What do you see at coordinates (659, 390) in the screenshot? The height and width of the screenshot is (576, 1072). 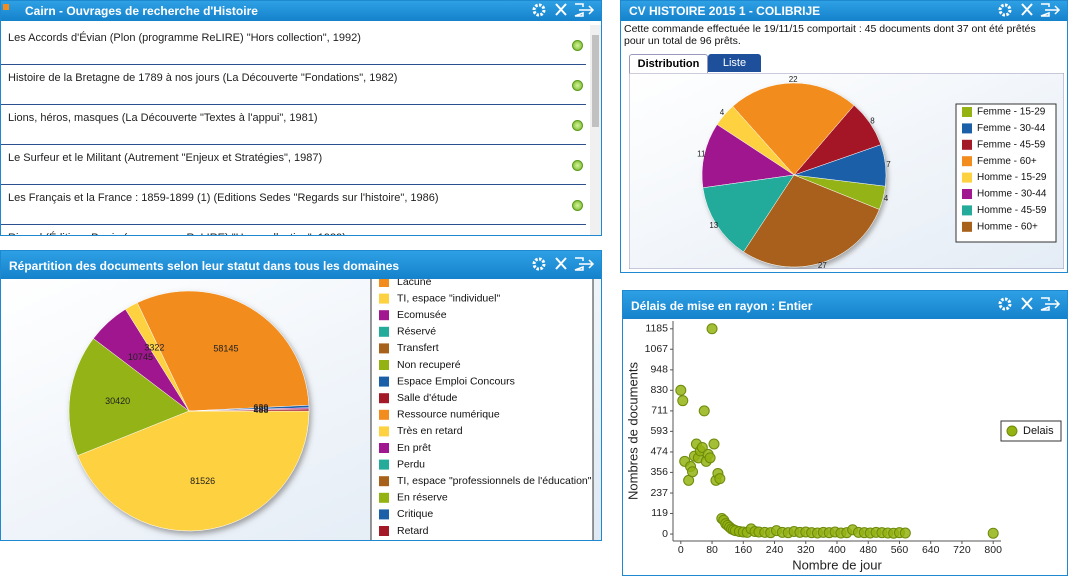 I see `y-tick-label: 830` at bounding box center [659, 390].